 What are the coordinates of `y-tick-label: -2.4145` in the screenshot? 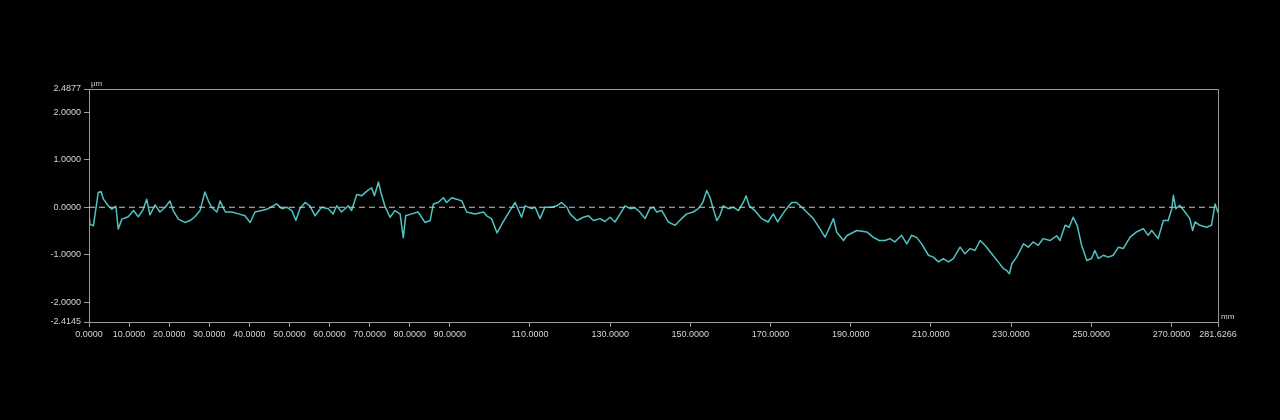 It's located at (65, 321).